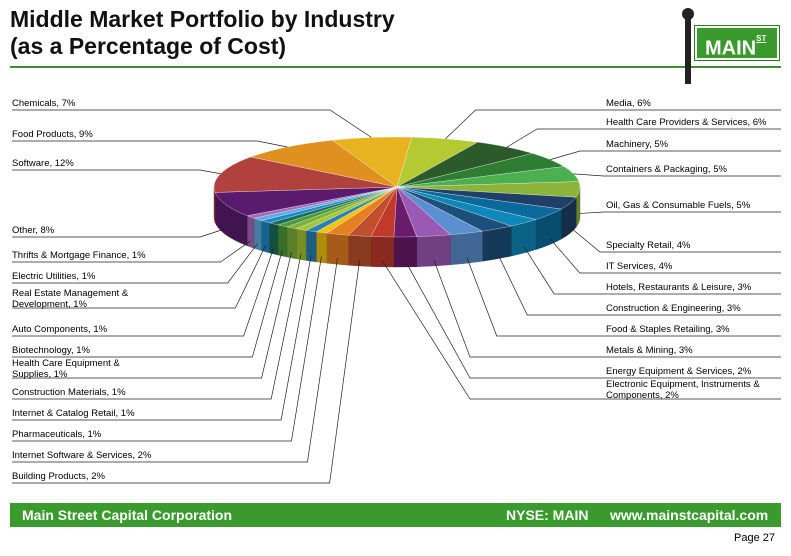 The image size is (791, 556). What do you see at coordinates (148, 46) in the screenshot?
I see `title-line-2: (as a Percentage of Cost)` at bounding box center [148, 46].